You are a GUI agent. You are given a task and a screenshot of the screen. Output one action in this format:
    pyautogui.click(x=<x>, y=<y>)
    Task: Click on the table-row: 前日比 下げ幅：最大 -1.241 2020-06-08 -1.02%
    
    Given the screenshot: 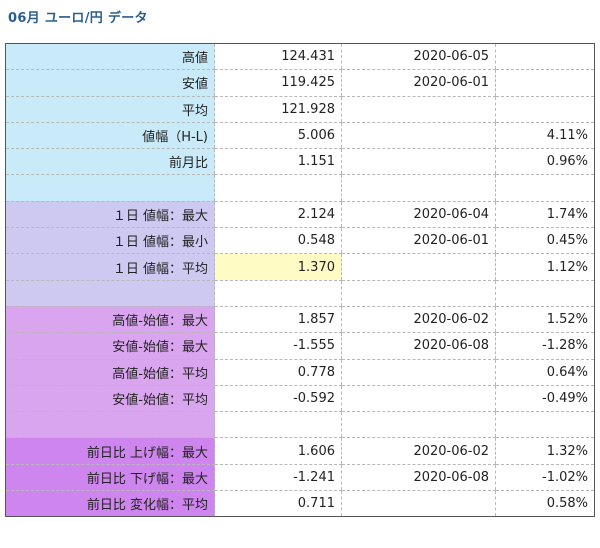 What is the action you would take?
    pyautogui.click(x=300, y=478)
    